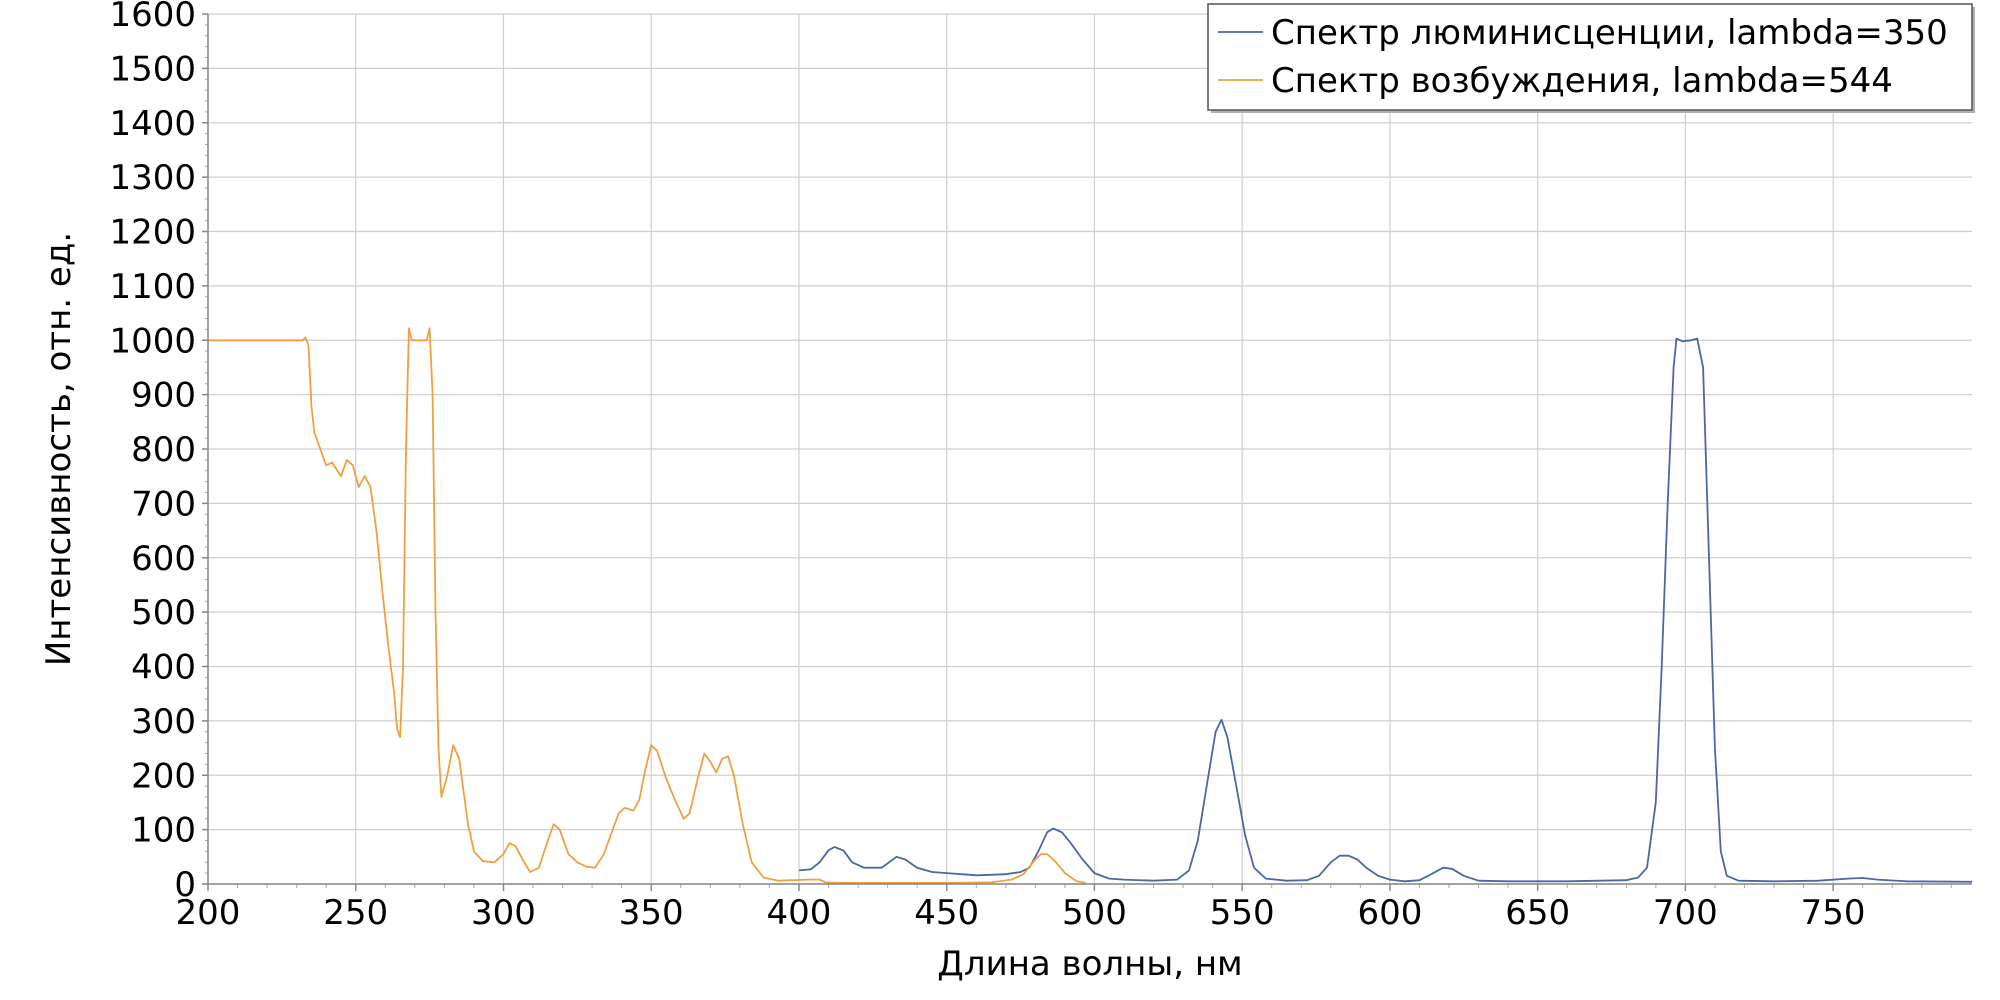 The image size is (2000, 1000). Describe the element at coordinates (163, 668) in the screenshot. I see `y-tick-label: 400` at that location.